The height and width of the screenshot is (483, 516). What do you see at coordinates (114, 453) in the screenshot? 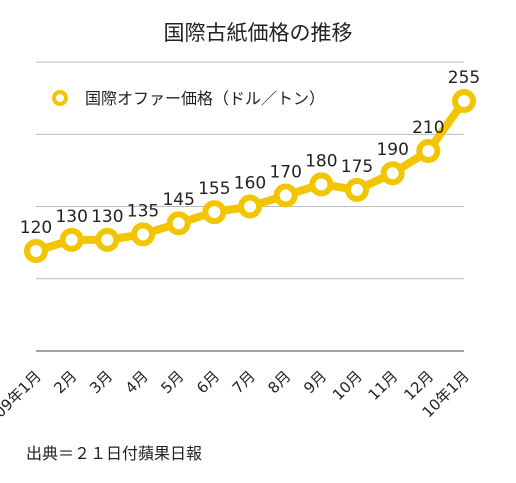
I see `source-note: 出典＝２１日付蘋果日報` at bounding box center [114, 453].